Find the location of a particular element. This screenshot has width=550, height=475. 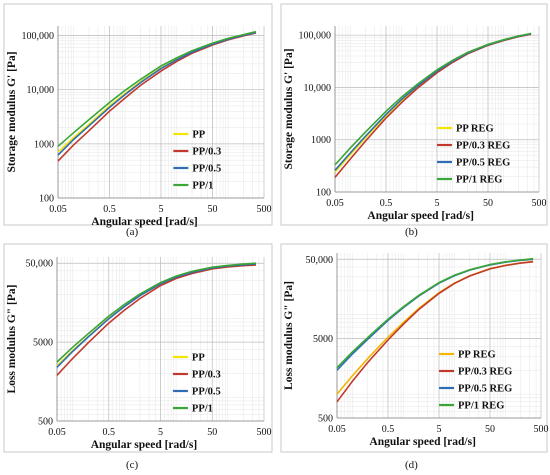

caption-b: (b) is located at coordinates (411, 232).